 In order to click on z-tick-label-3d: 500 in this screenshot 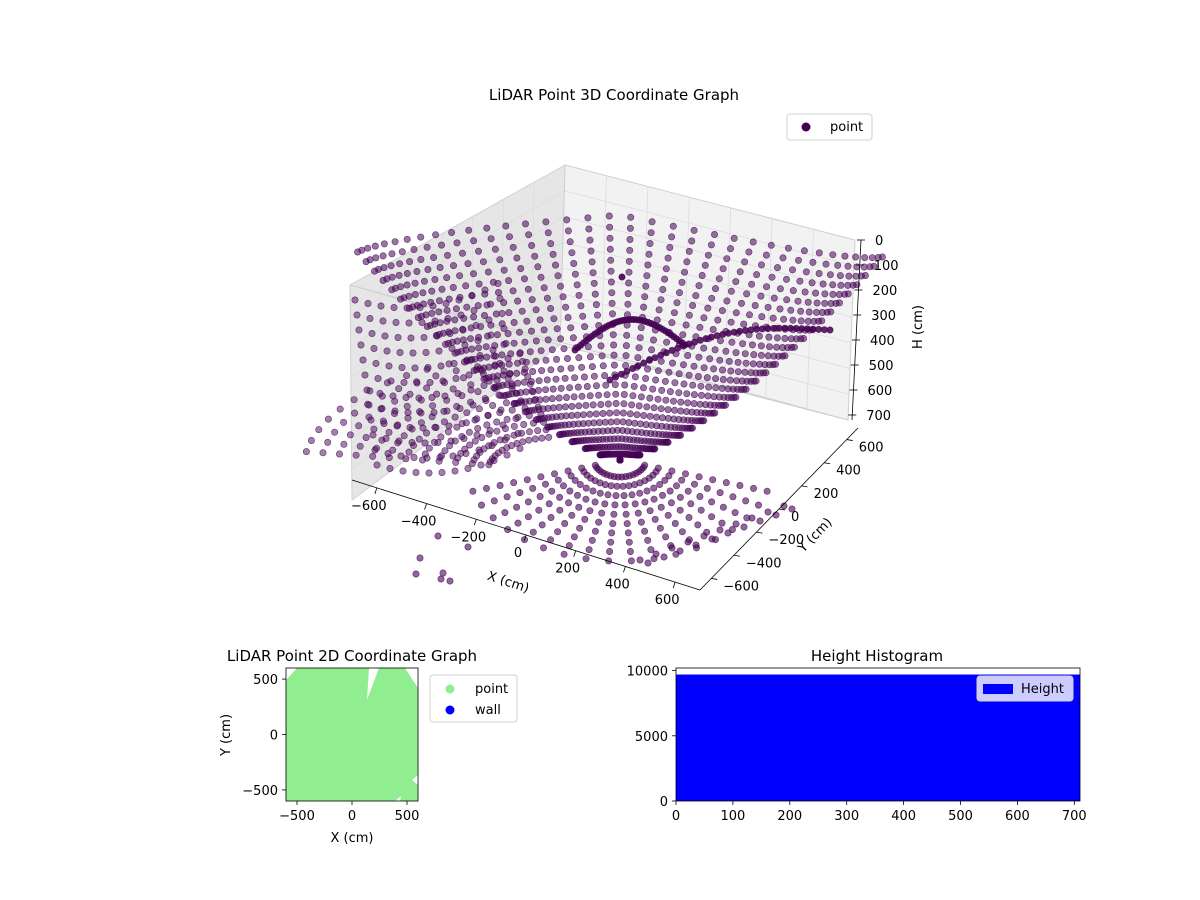, I will do `click(881, 366)`.